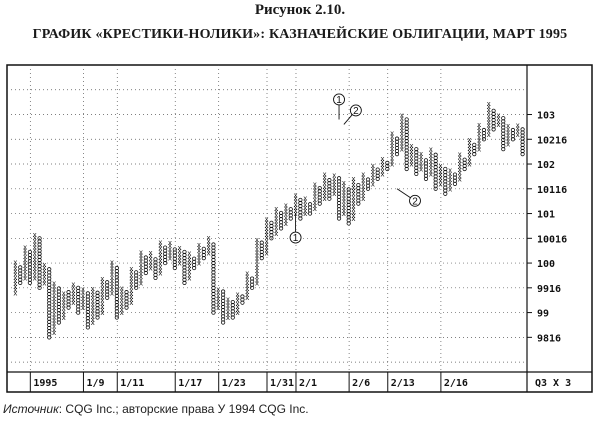 The image size is (600, 424). Describe the element at coordinates (403, 383) in the screenshot. I see `date-tick-label: 2/13` at that location.